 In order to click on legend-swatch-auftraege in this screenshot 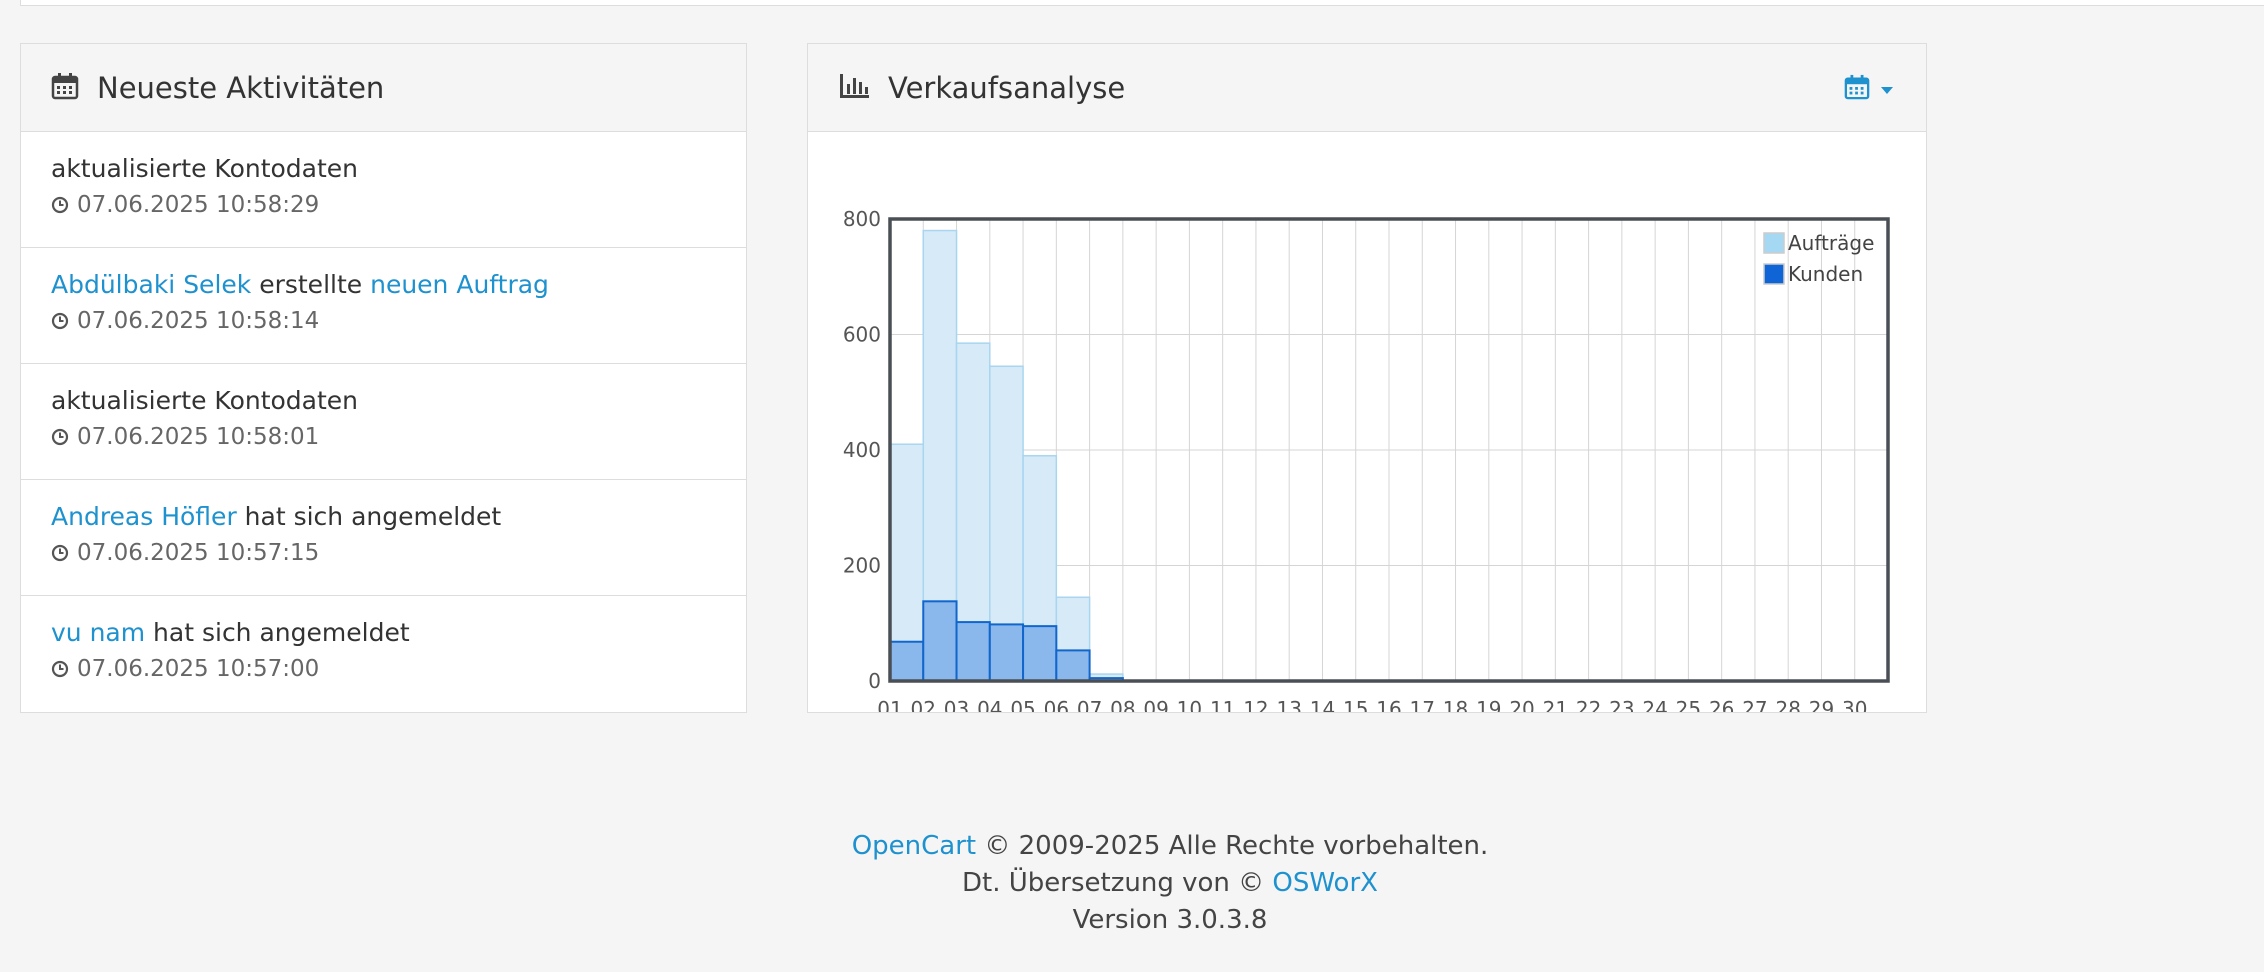, I will do `click(1774, 243)`.